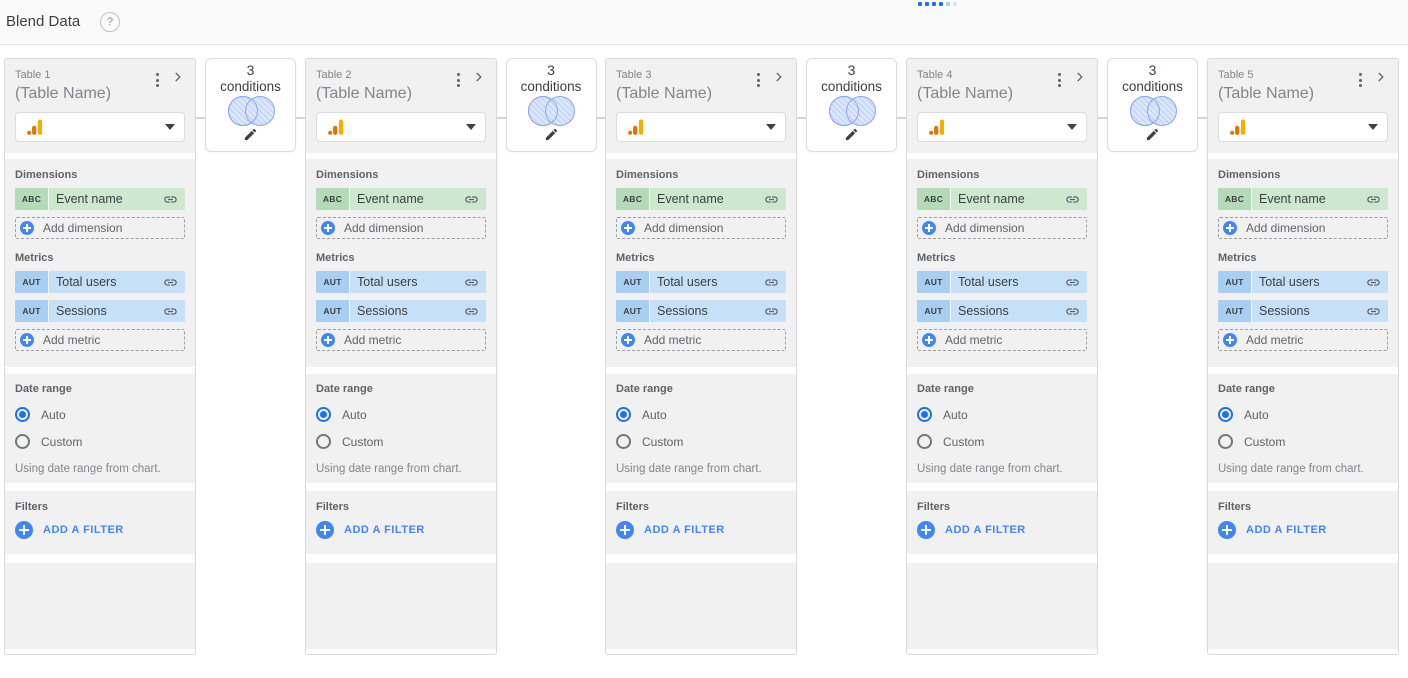  Describe the element at coordinates (664, 93) in the screenshot. I see `table-name-subtitle: (Table Name)` at that location.